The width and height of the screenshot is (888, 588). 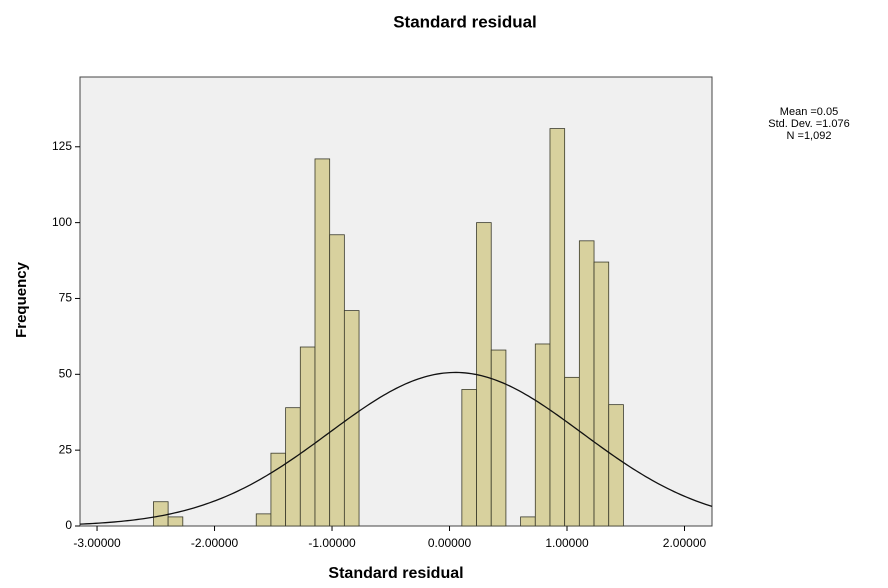 I want to click on y-tick-label: 100, so click(x=62, y=222).